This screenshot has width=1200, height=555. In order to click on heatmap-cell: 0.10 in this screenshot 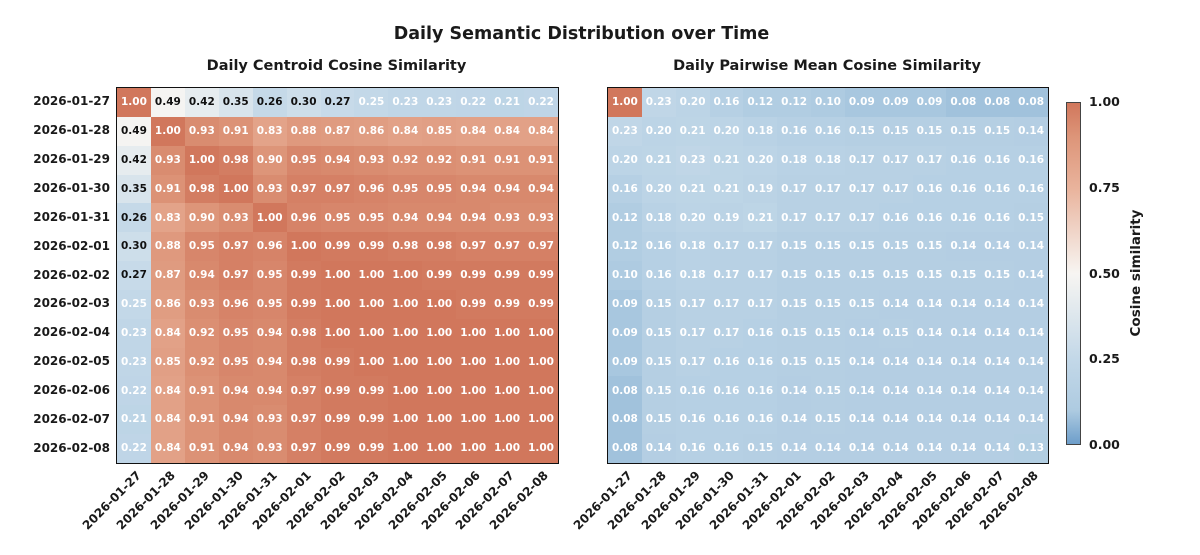, I will do `click(828, 102)`.